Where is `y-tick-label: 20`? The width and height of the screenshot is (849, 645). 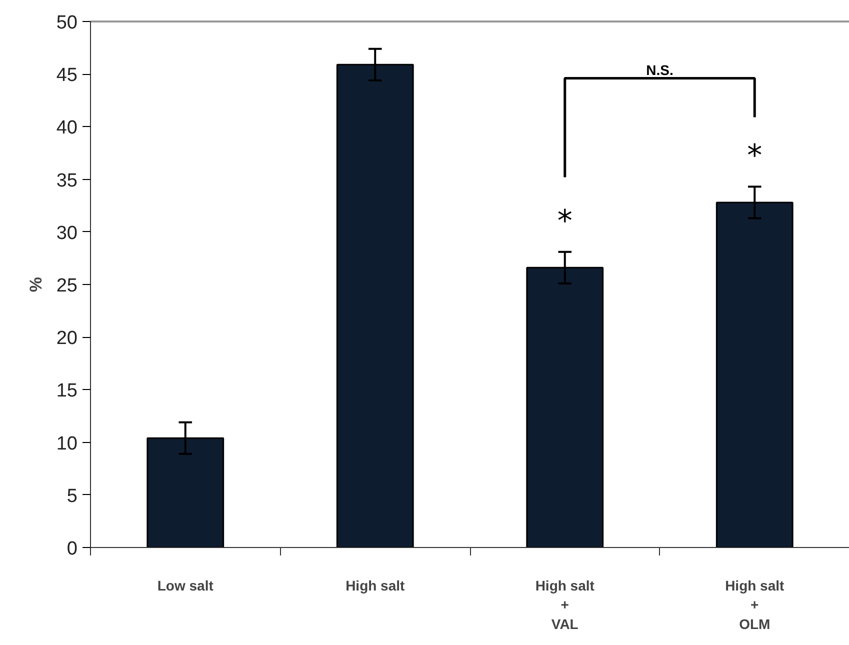
y-tick-label: 20 is located at coordinates (67, 339).